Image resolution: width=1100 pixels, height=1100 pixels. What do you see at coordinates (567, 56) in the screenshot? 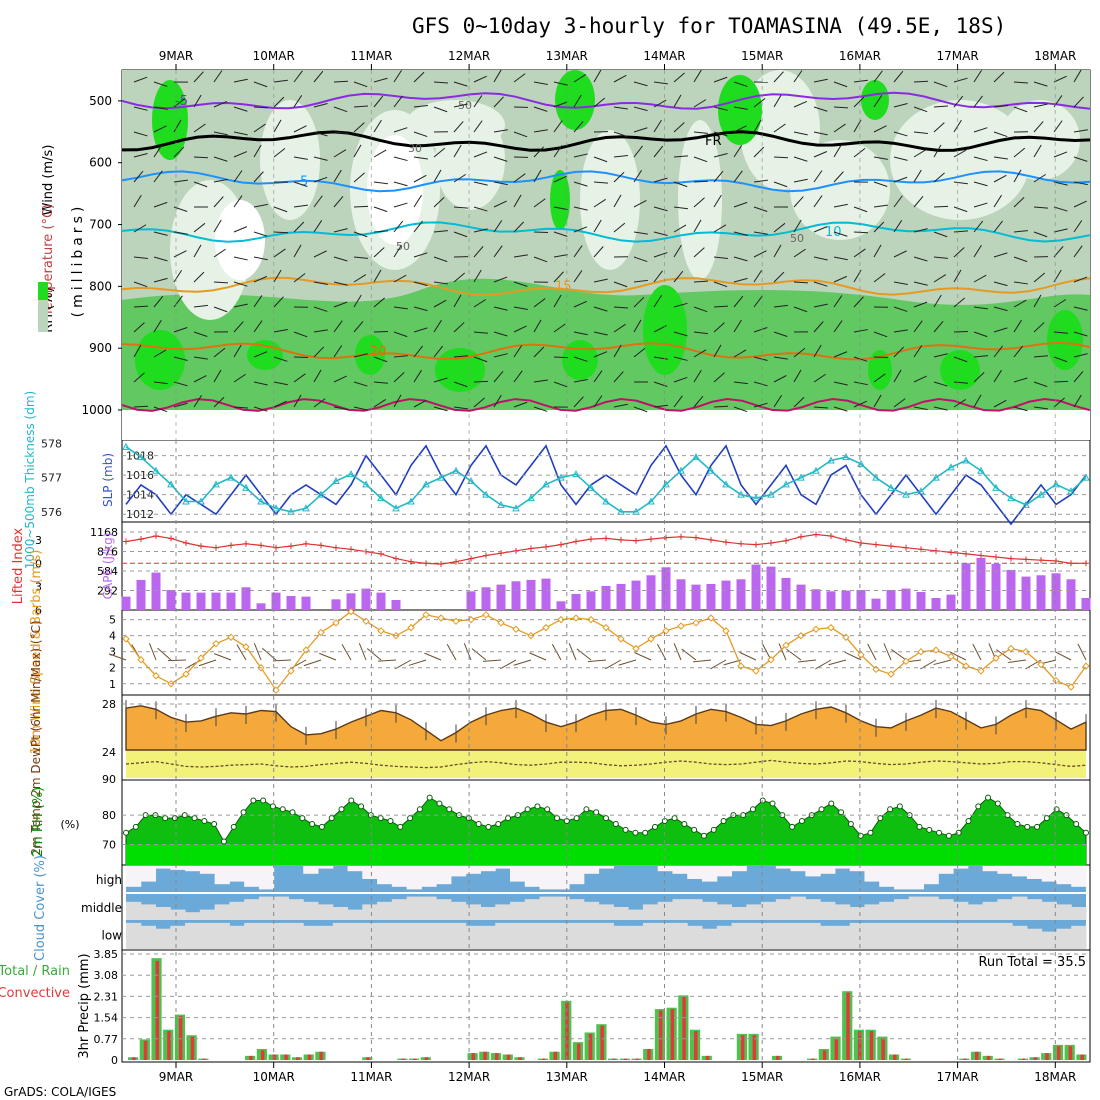
I see `date-label-top: 13MAR` at bounding box center [567, 56].